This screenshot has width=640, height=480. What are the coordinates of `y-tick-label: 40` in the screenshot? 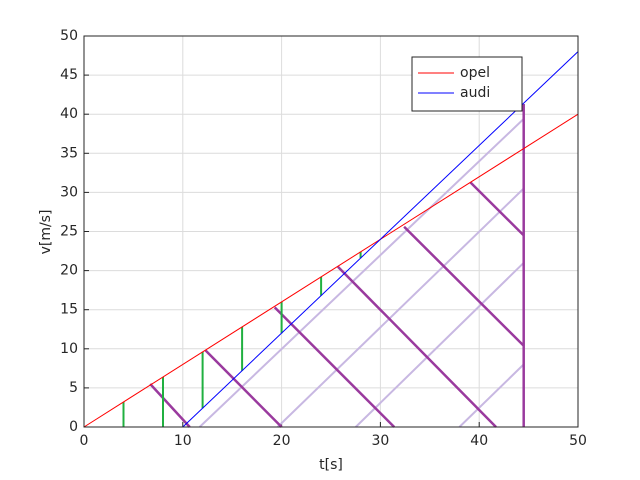 It's located at (69, 114).